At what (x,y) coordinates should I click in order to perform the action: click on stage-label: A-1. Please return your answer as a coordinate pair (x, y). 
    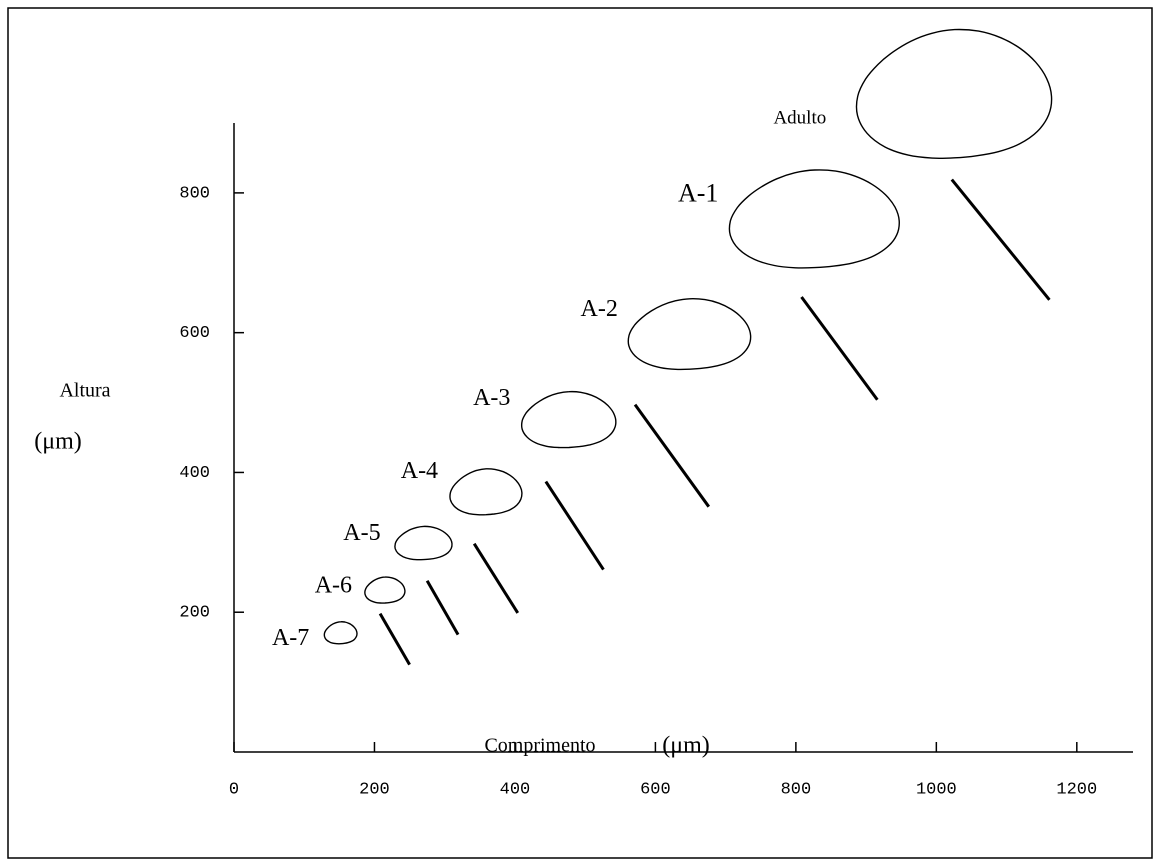
    Looking at the image, I should click on (698, 192).